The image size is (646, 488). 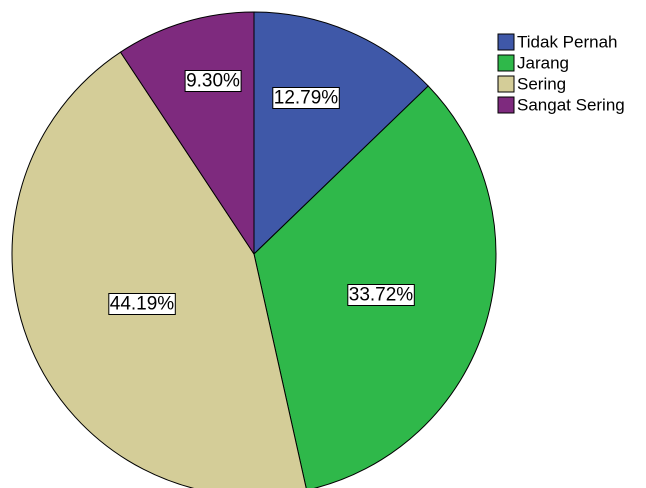 I want to click on legend-item-sering: Sering, so click(x=531, y=84).